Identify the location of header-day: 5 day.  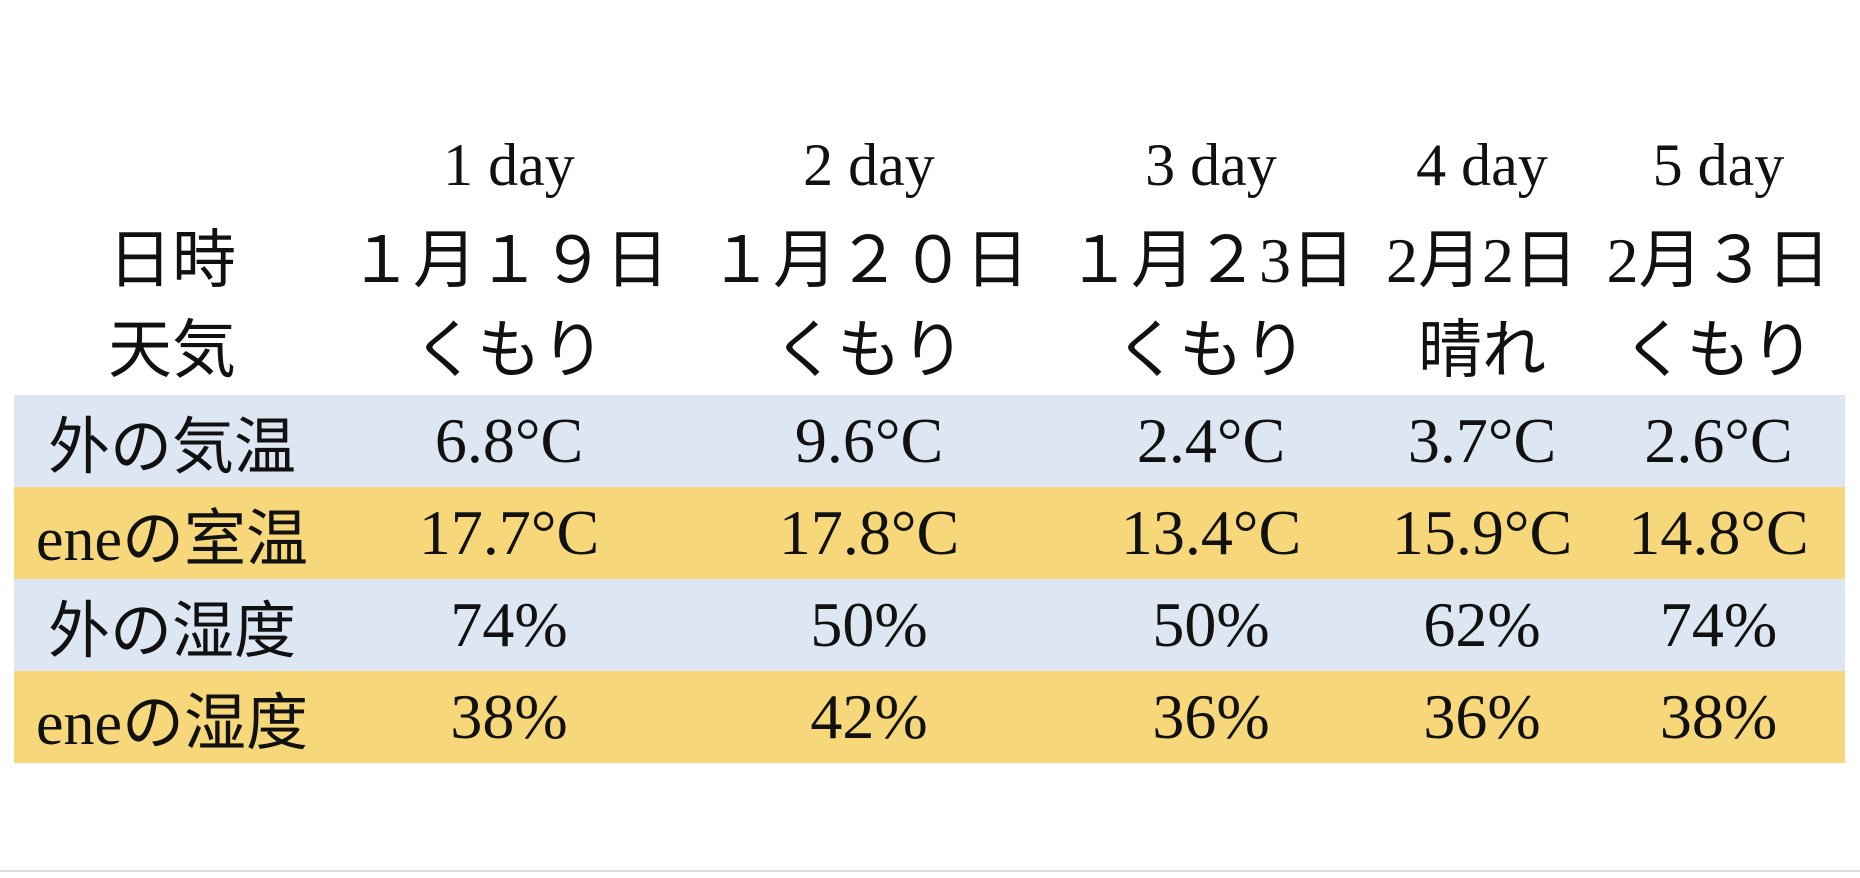
(1718, 164).